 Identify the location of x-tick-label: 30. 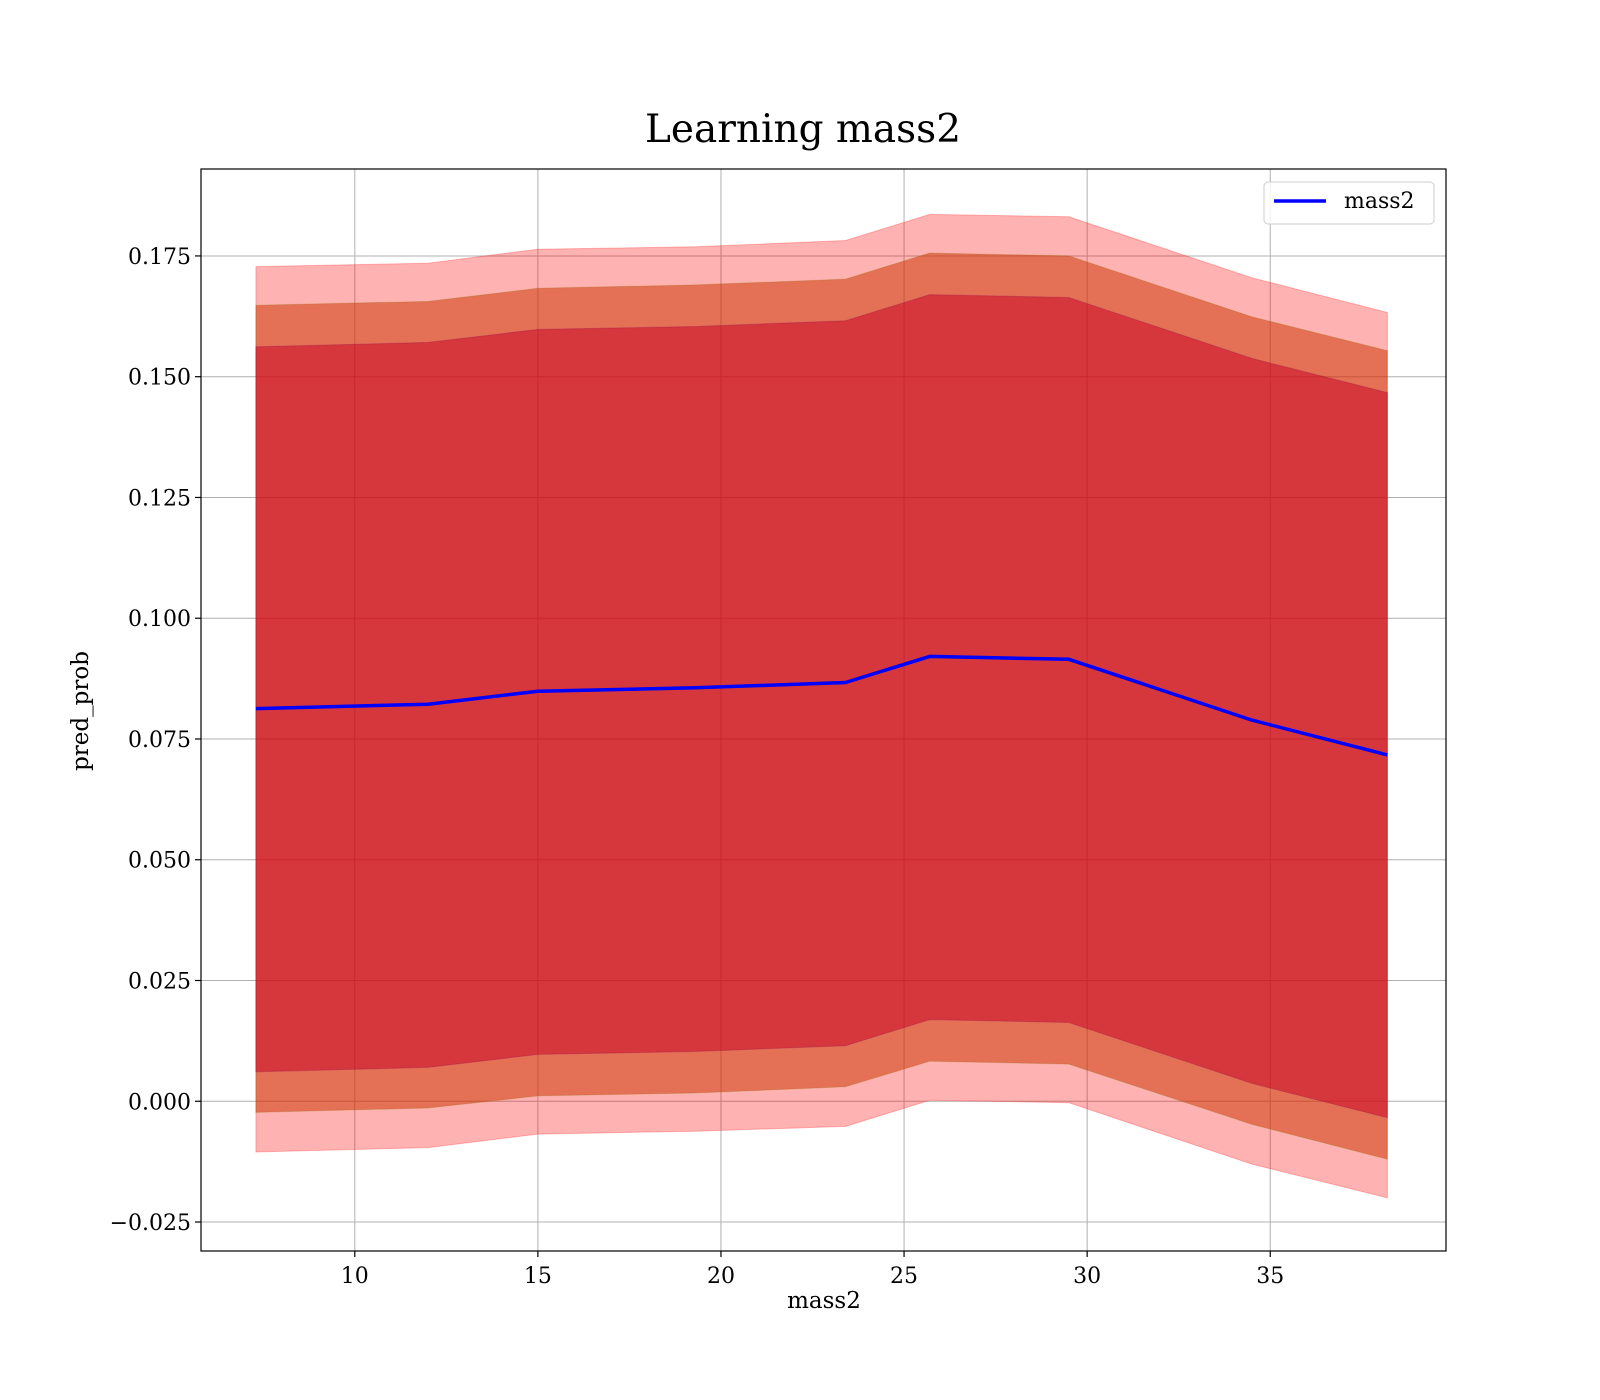
(1087, 1276).